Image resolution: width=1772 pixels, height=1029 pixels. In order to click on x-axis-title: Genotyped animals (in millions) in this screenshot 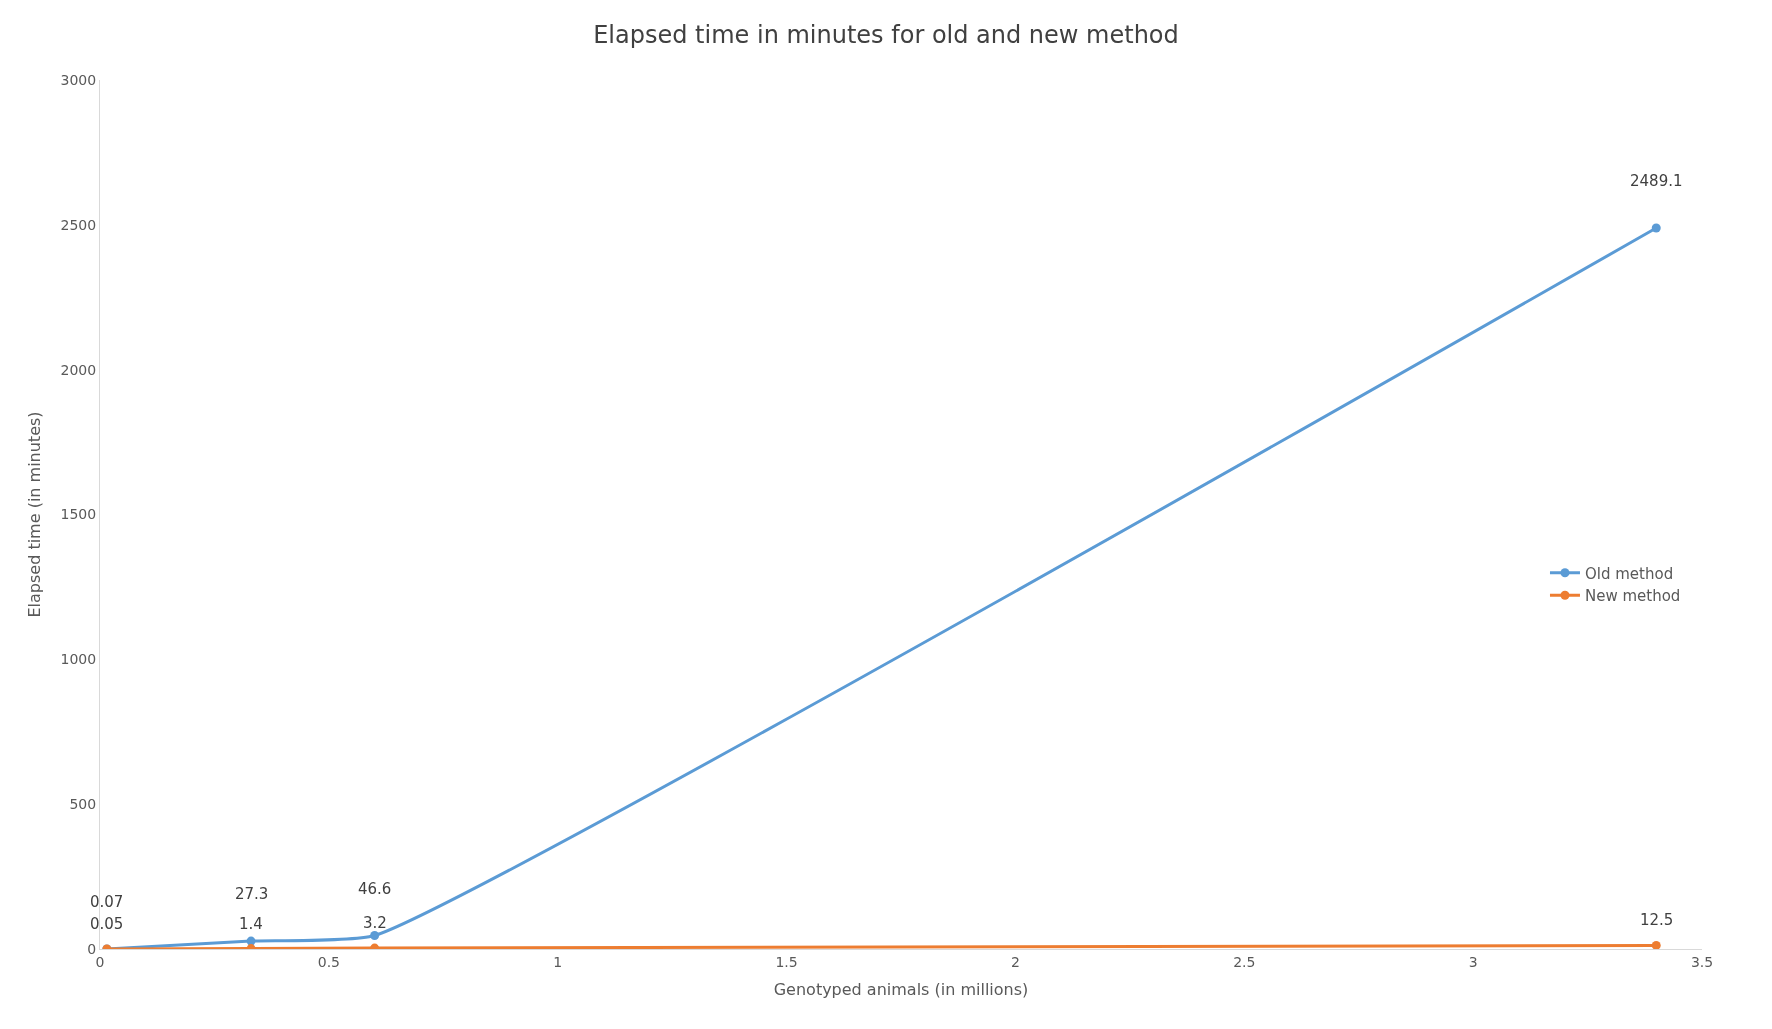, I will do `click(901, 990)`.